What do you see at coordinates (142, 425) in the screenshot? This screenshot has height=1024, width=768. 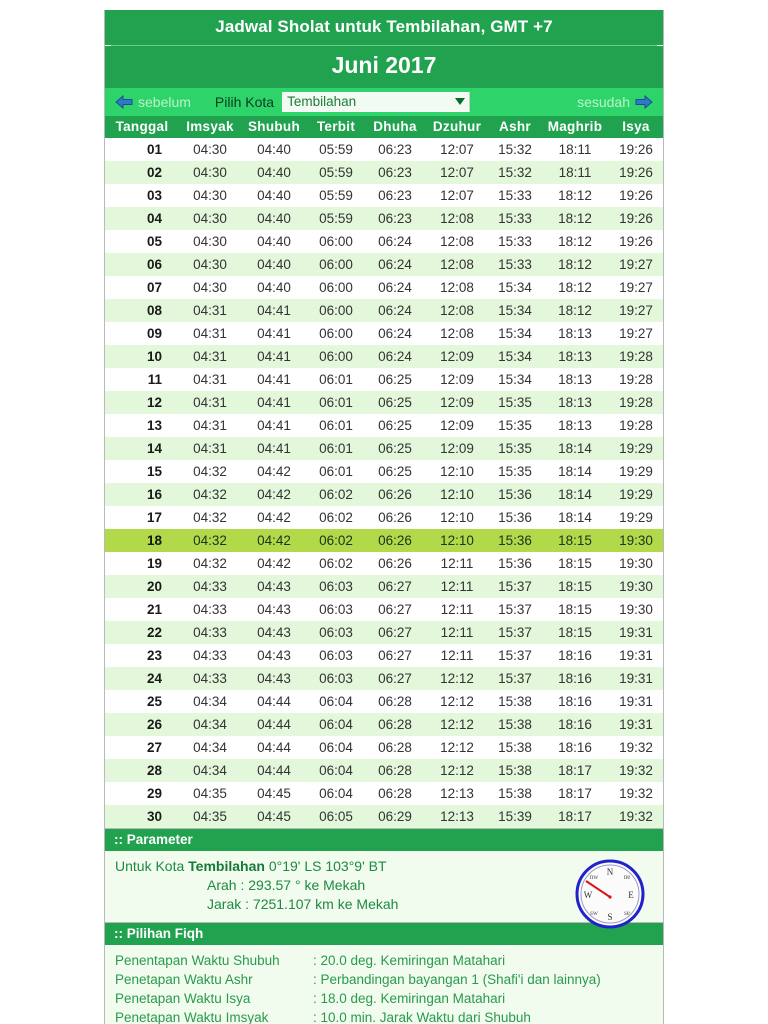 I see `cell-date: 13` at bounding box center [142, 425].